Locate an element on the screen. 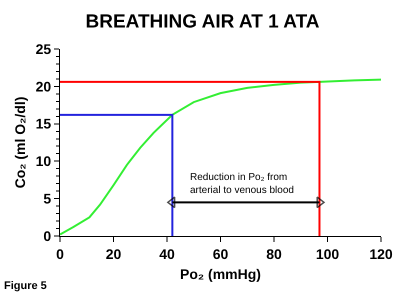 This screenshot has height=300, width=405. y-tick-label: 25 is located at coordinates (44, 48).